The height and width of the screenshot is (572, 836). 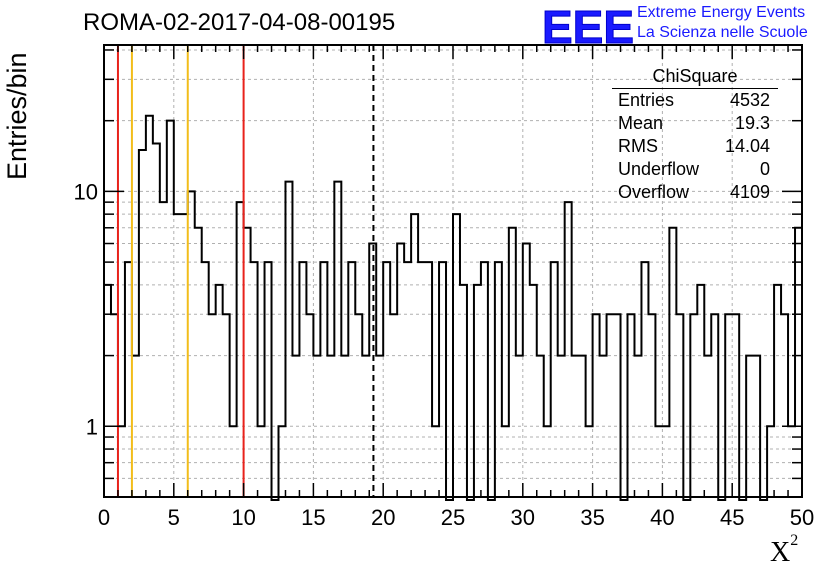 What do you see at coordinates (794, 540) in the screenshot?
I see `x-axis-label-superscript: 2` at bounding box center [794, 540].